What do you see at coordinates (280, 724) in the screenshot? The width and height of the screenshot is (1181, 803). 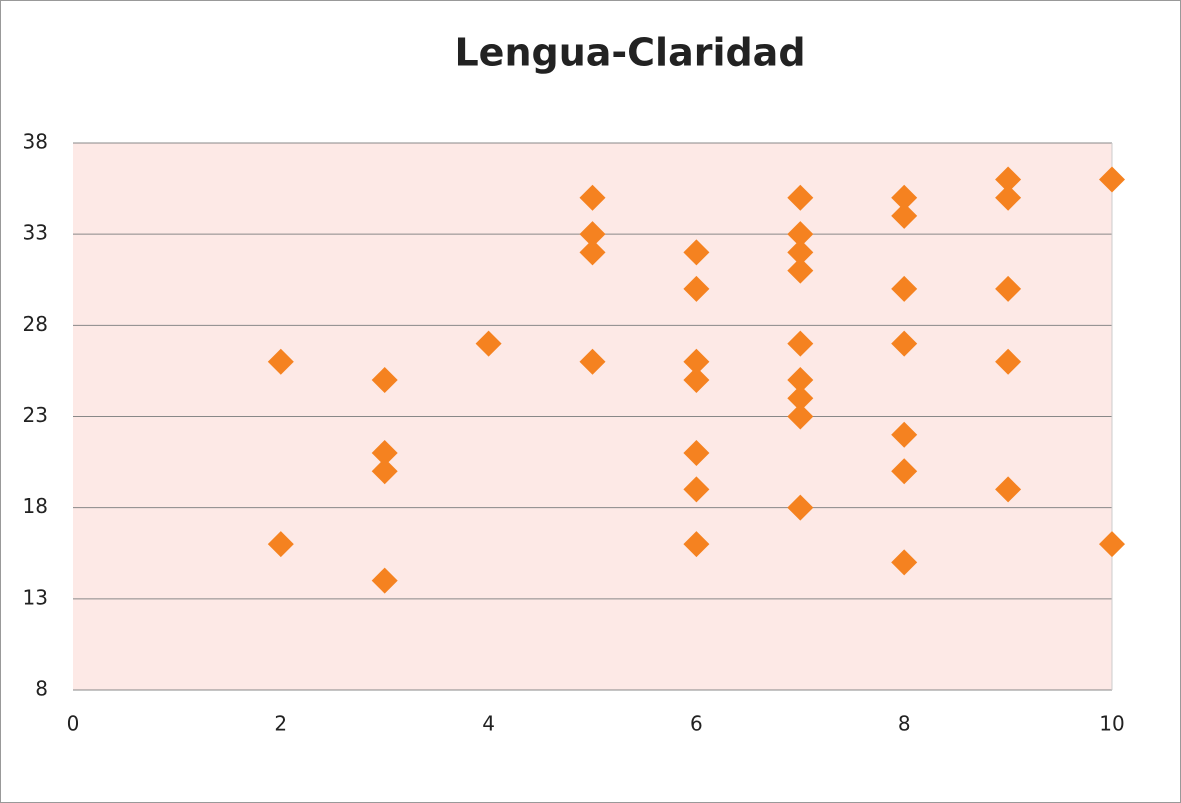 I see `x-tick-label: 2` at bounding box center [280, 724].